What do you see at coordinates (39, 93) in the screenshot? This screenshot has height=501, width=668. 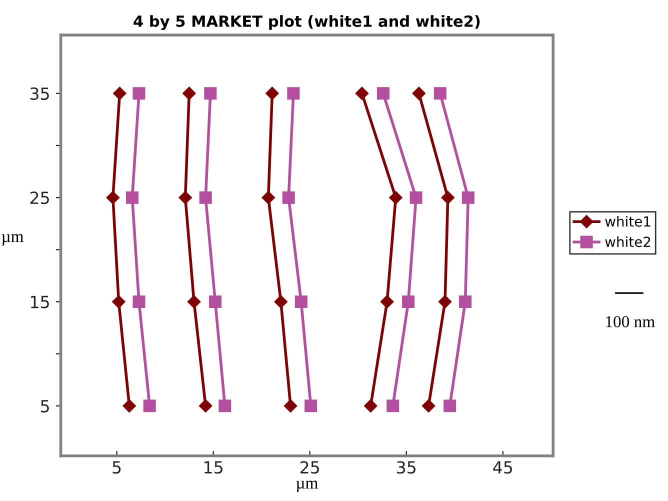 I see `y-tick-label: 35` at bounding box center [39, 93].